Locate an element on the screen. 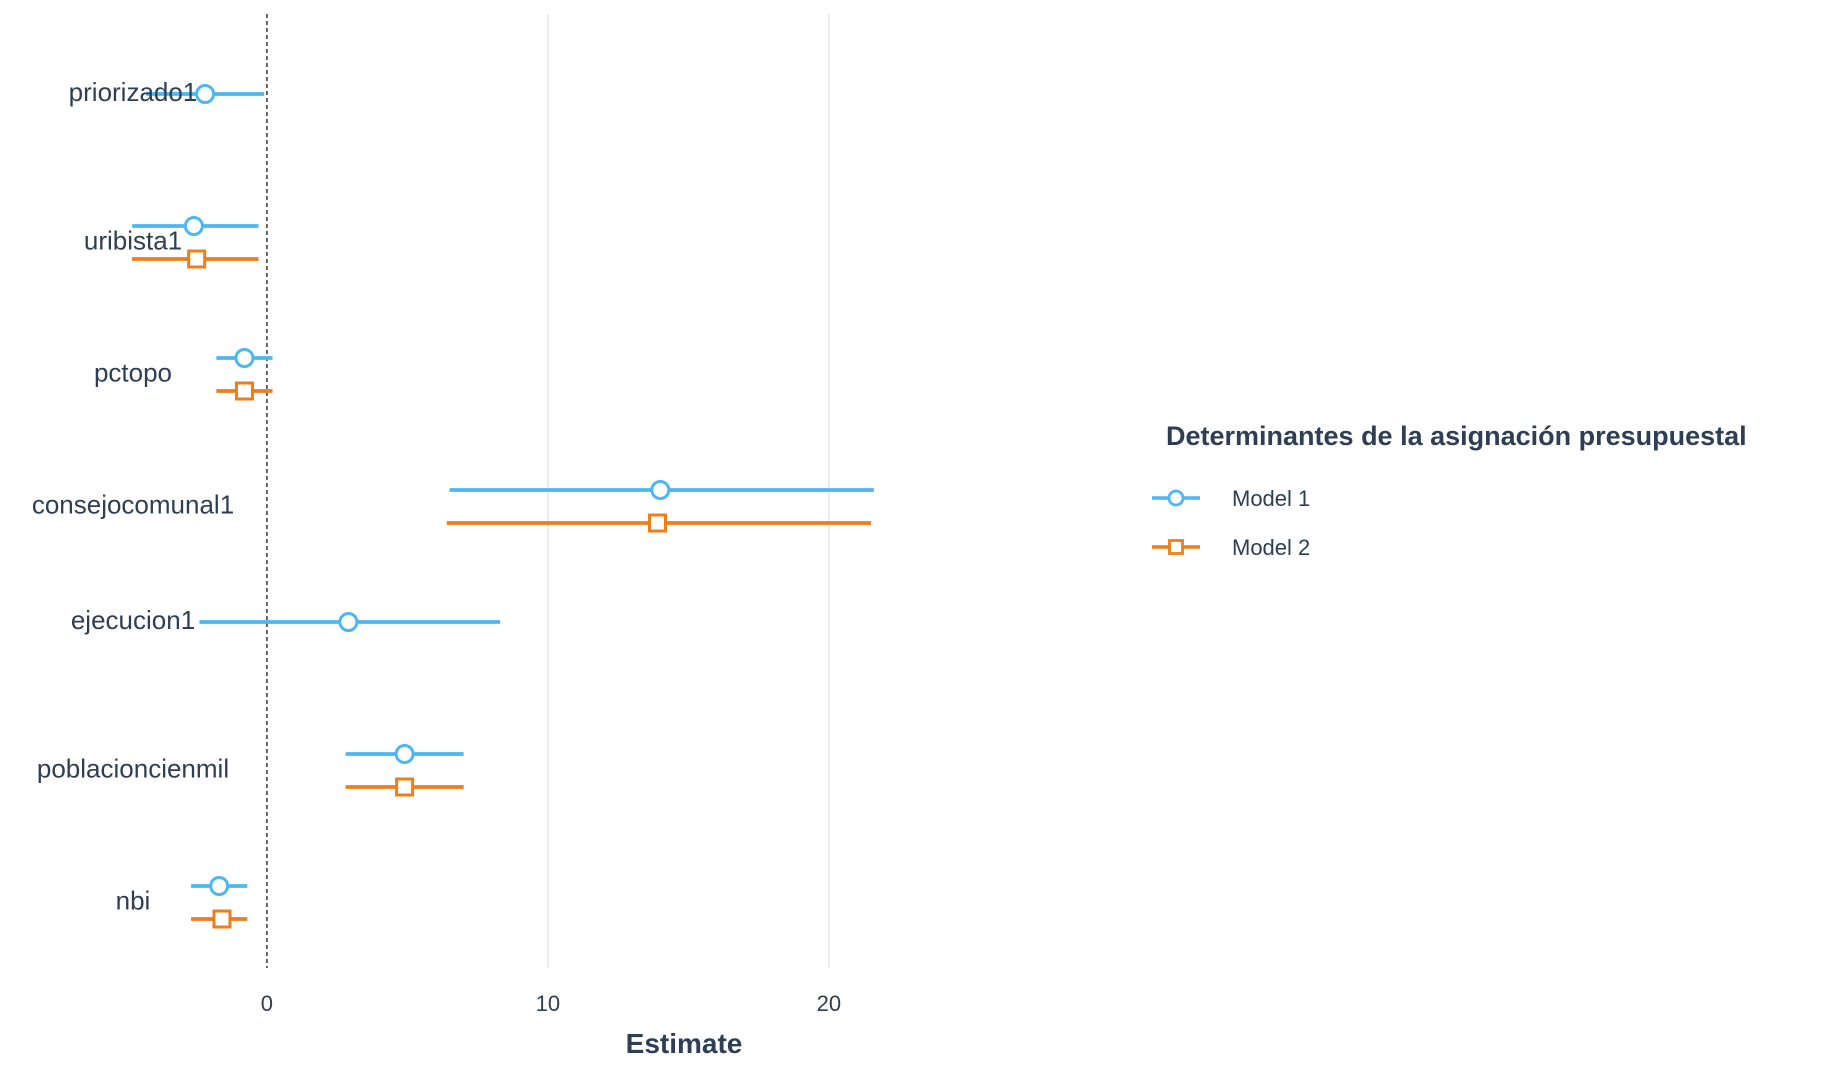 The image size is (1824, 1070). x-axis-title: Estimate is located at coordinates (684, 1043).